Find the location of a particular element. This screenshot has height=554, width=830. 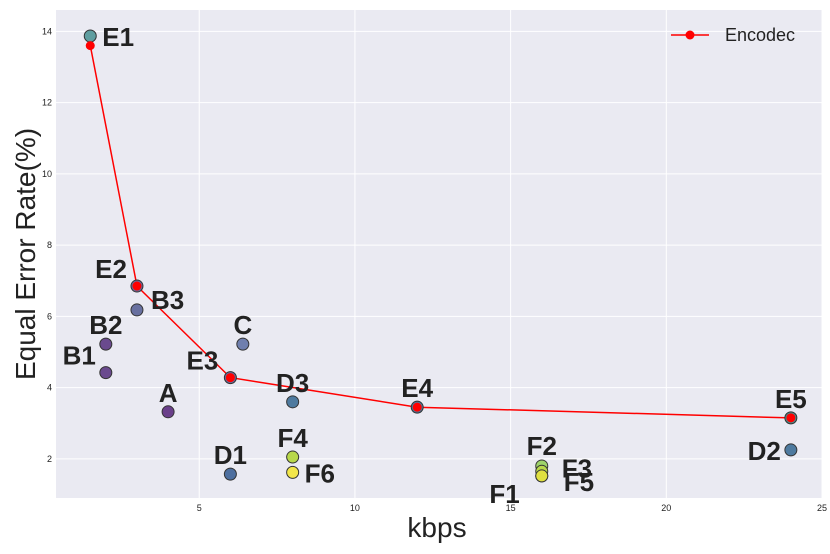

point-f6 is located at coordinates (293, 472).